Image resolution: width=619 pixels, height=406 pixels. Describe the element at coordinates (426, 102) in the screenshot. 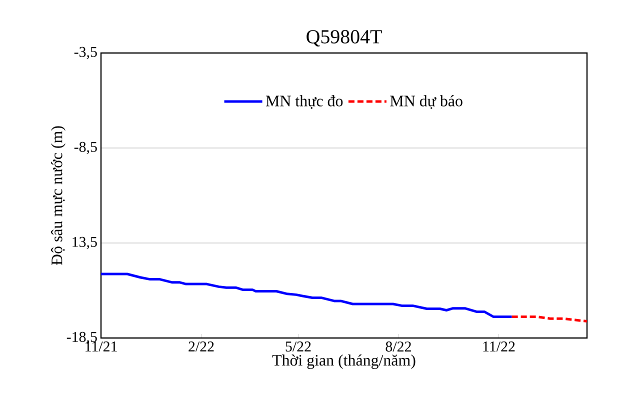

I see `legend-label: MN dự báo` at that location.